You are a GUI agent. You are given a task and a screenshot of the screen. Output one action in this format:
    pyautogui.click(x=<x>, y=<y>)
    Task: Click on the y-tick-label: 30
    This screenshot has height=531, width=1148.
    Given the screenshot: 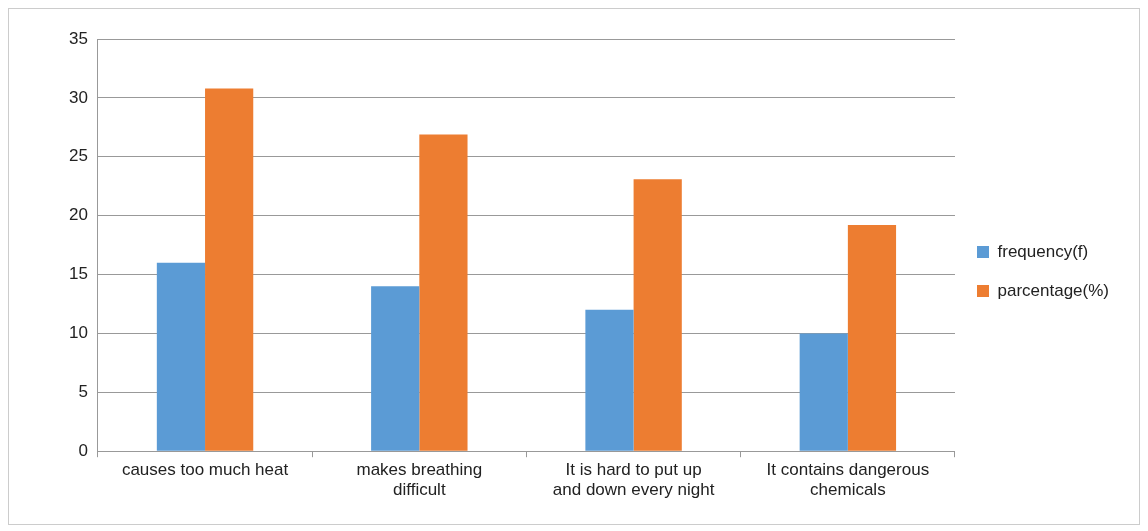 What is the action you would take?
    pyautogui.click(x=78, y=97)
    